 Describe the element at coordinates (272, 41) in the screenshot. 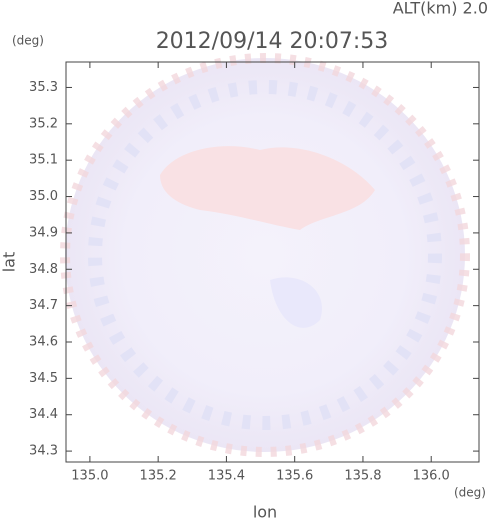

I see `chart-title: 2012/09/14 20:07:53` at that location.